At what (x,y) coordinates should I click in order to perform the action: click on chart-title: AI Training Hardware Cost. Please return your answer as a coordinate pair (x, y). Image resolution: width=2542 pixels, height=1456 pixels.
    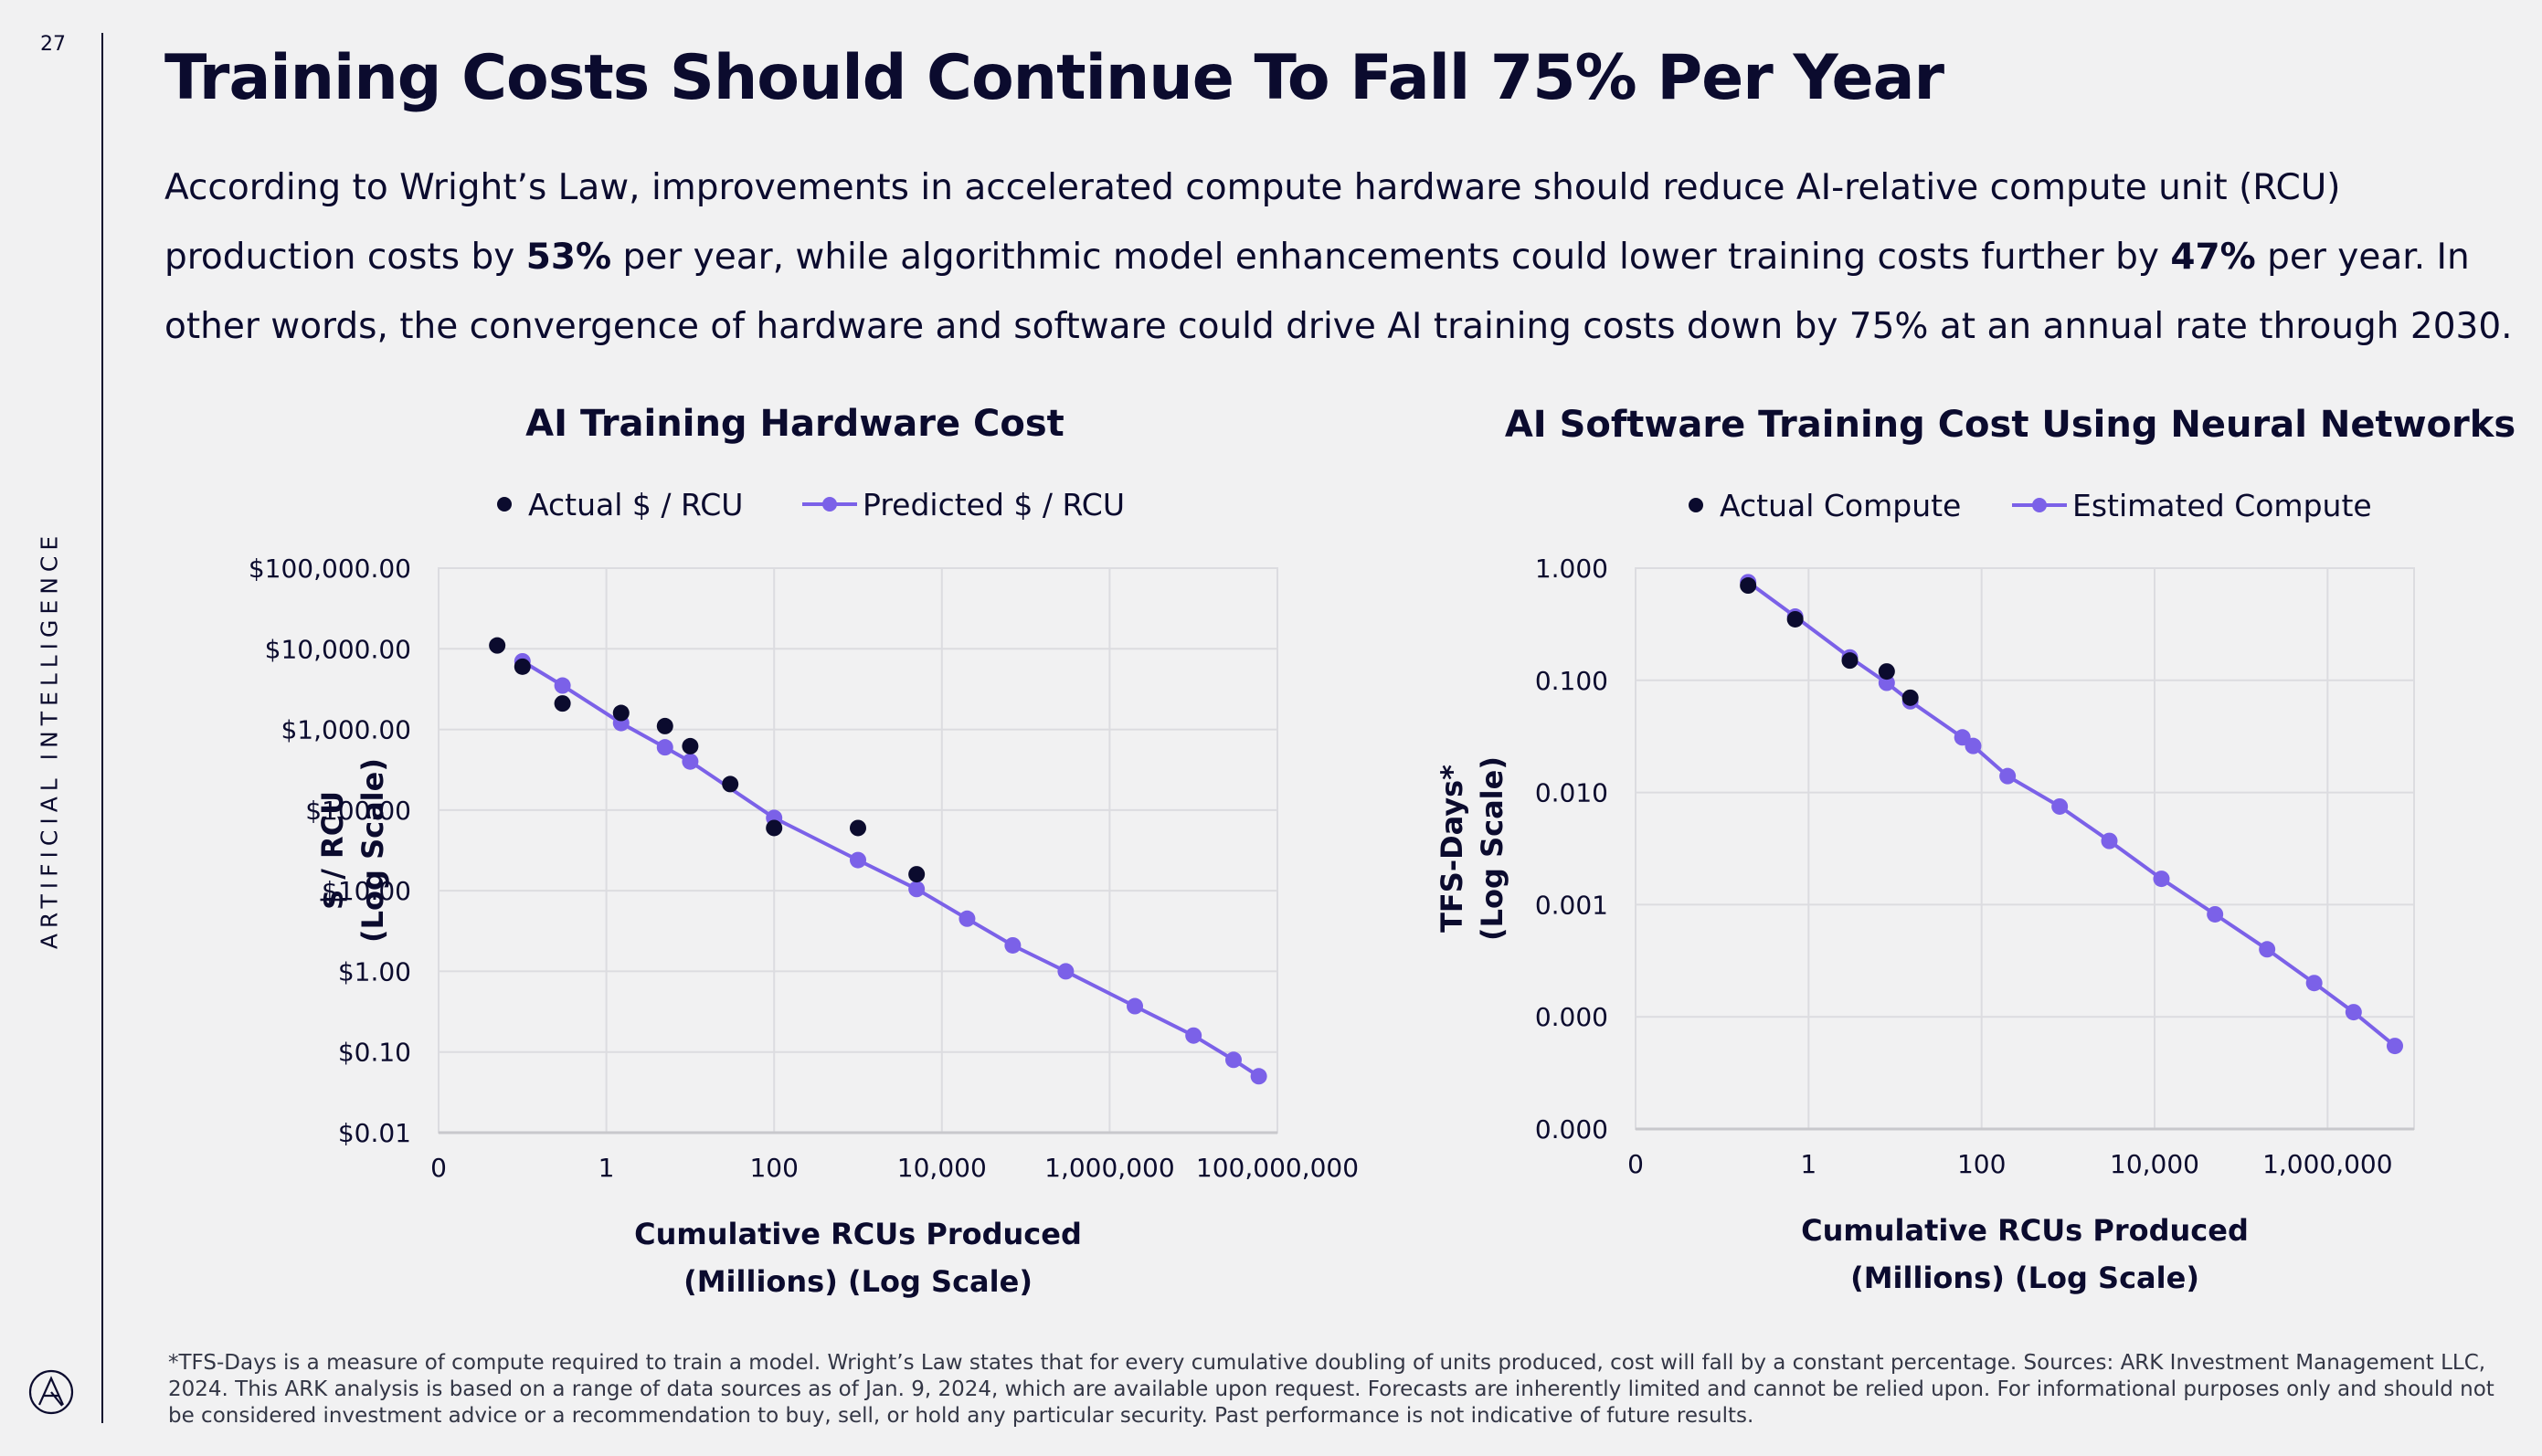
    Looking at the image, I should click on (795, 424).